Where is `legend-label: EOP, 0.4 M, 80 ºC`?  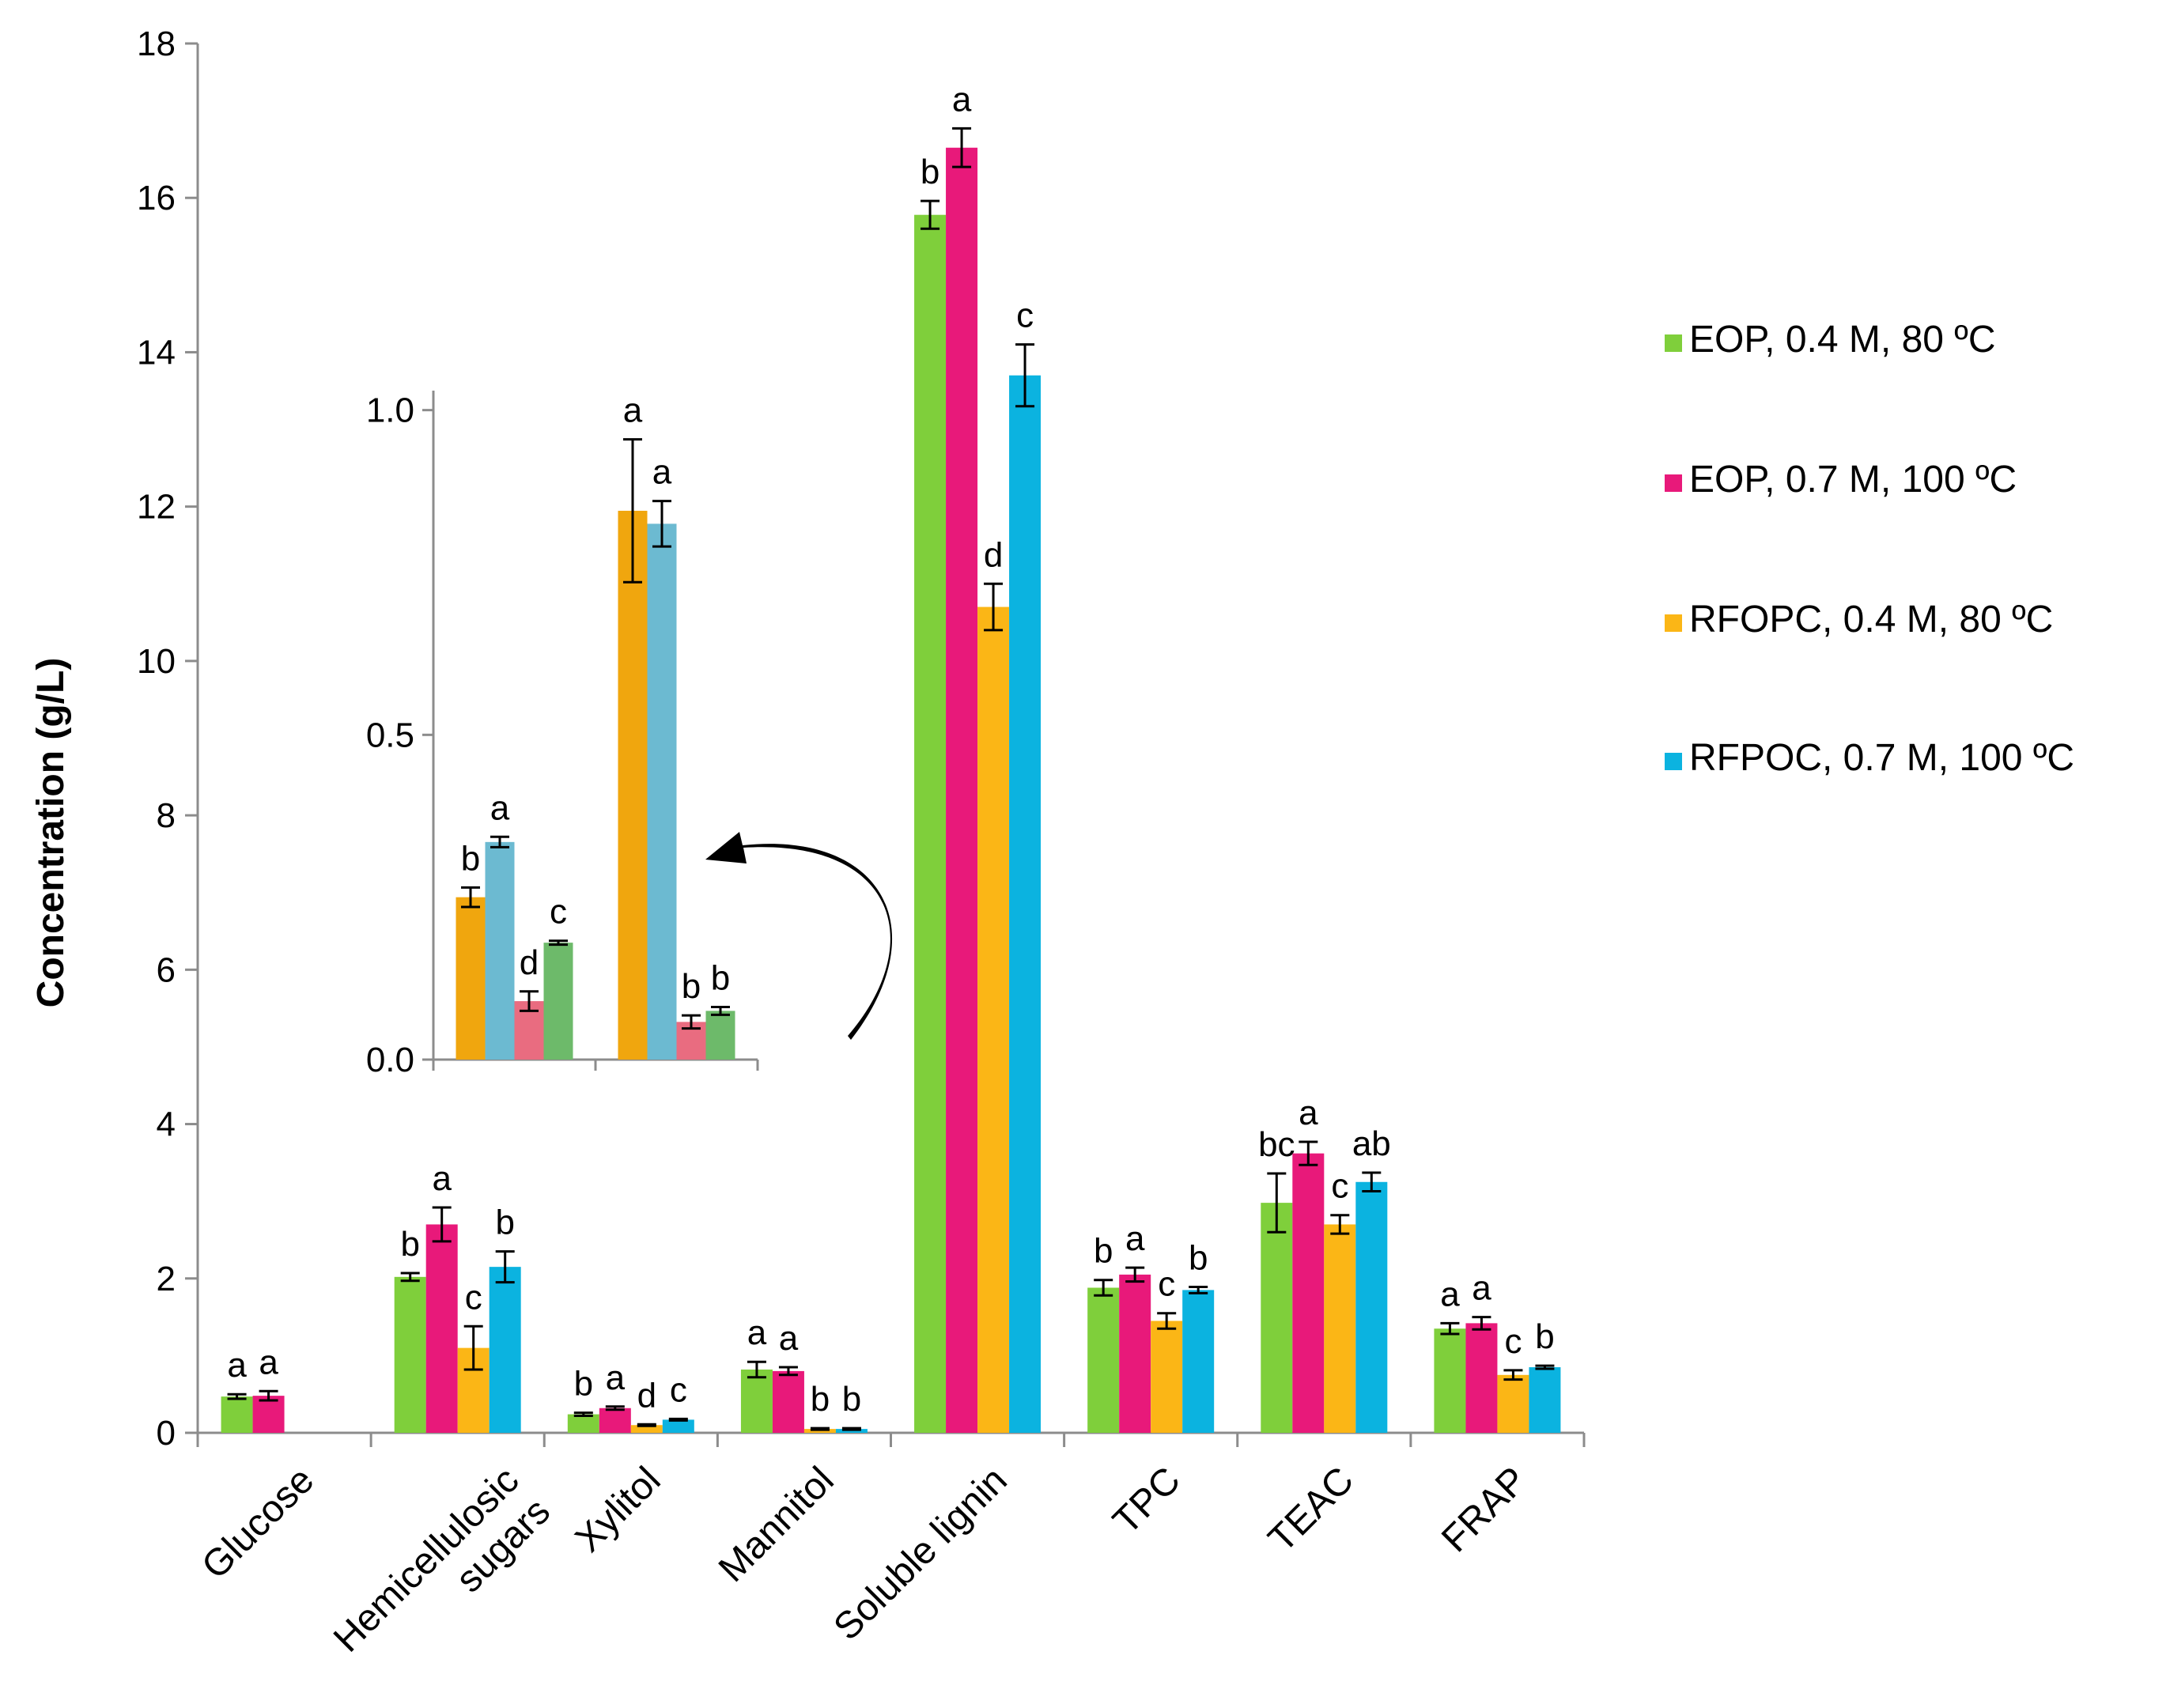
legend-label: EOP, 0.4 M, 80 ºC is located at coordinates (1842, 340).